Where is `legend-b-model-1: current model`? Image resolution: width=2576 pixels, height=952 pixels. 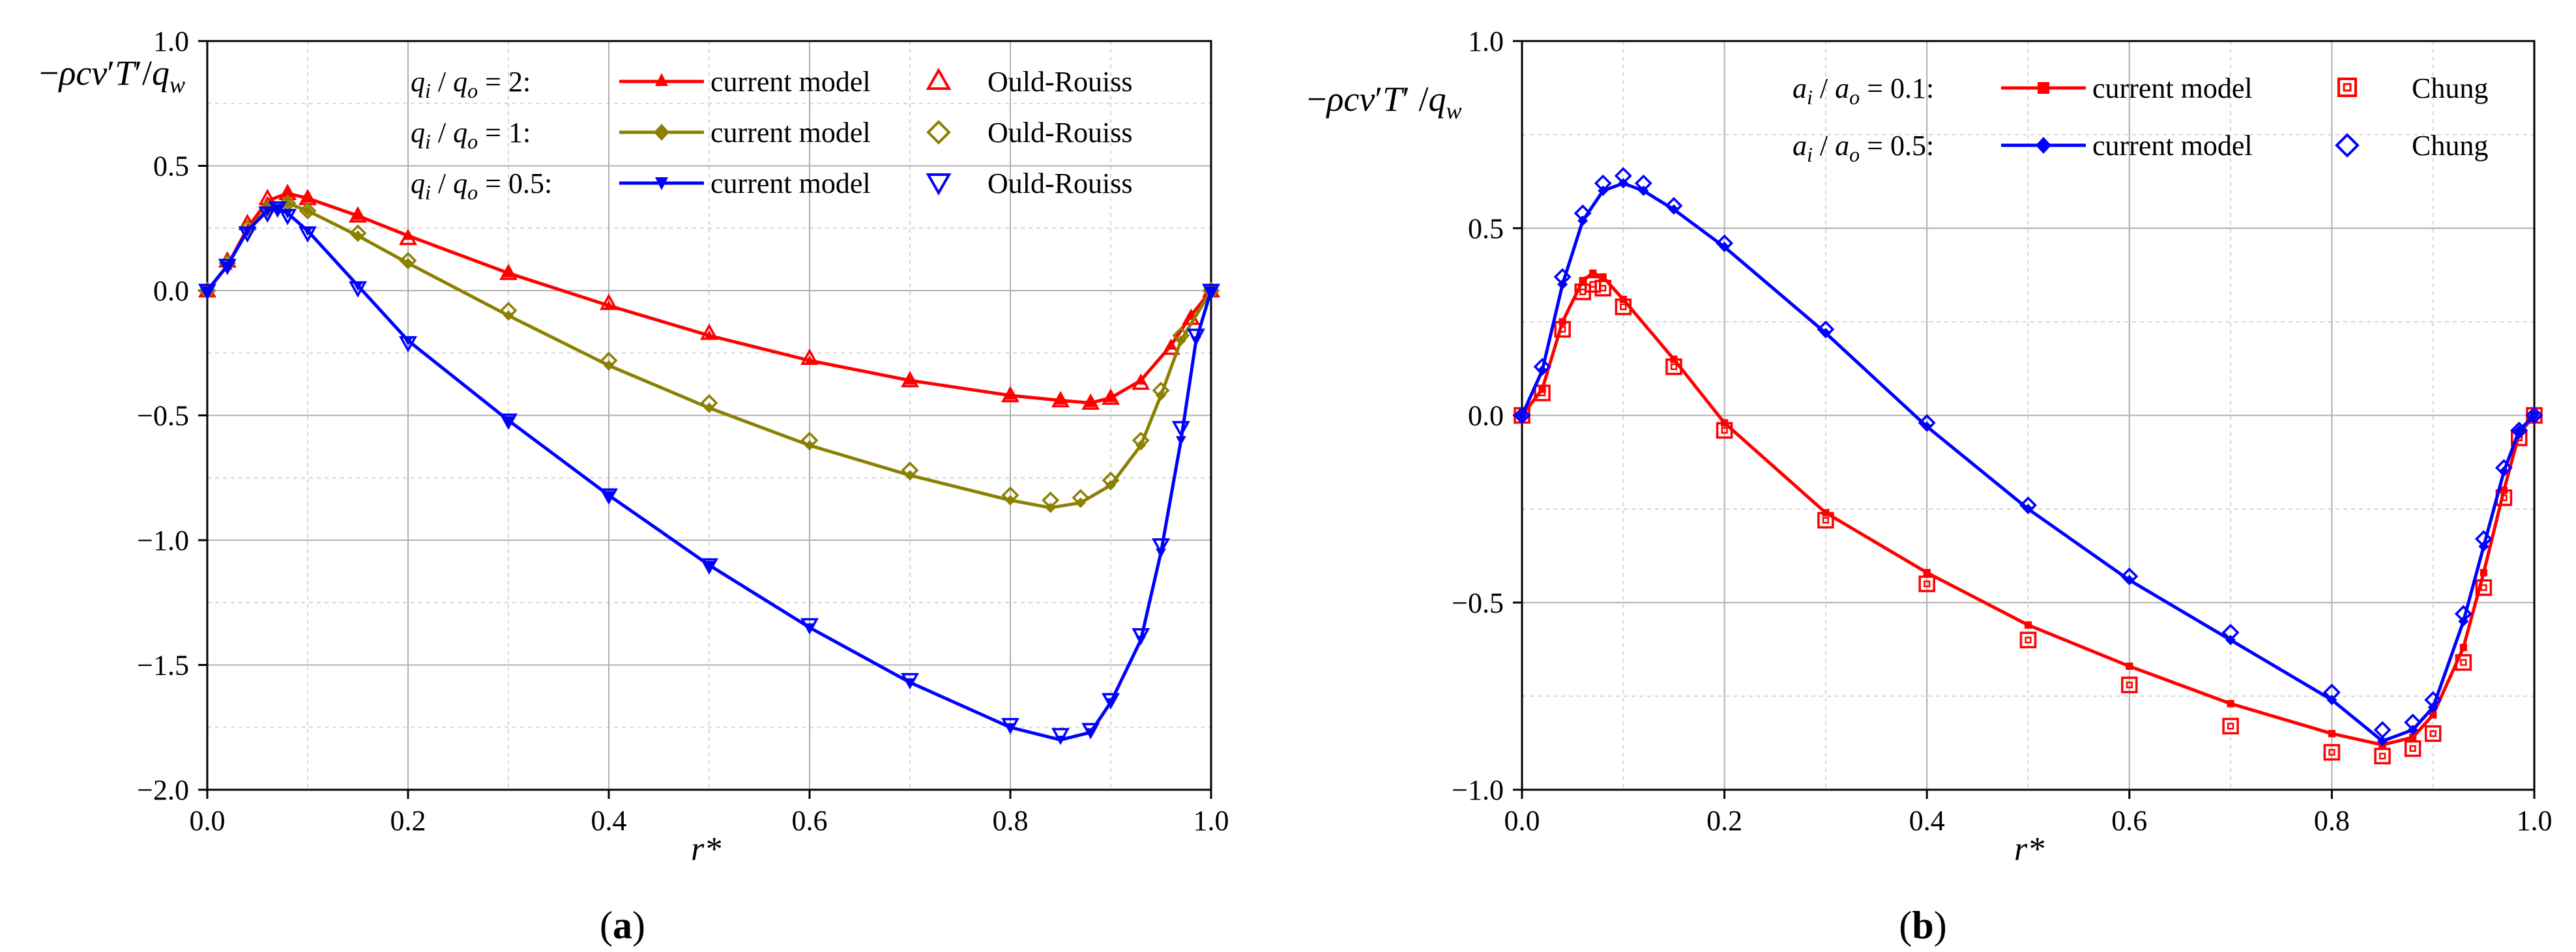
legend-b-model-1: current model is located at coordinates (2172, 88).